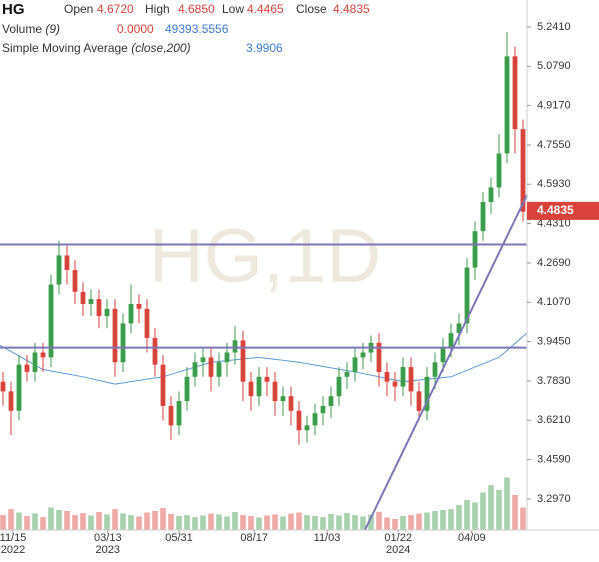 The width and height of the screenshot is (599, 562). Describe the element at coordinates (554, 106) in the screenshot. I see `y-tick-label: 4.9170` at that location.